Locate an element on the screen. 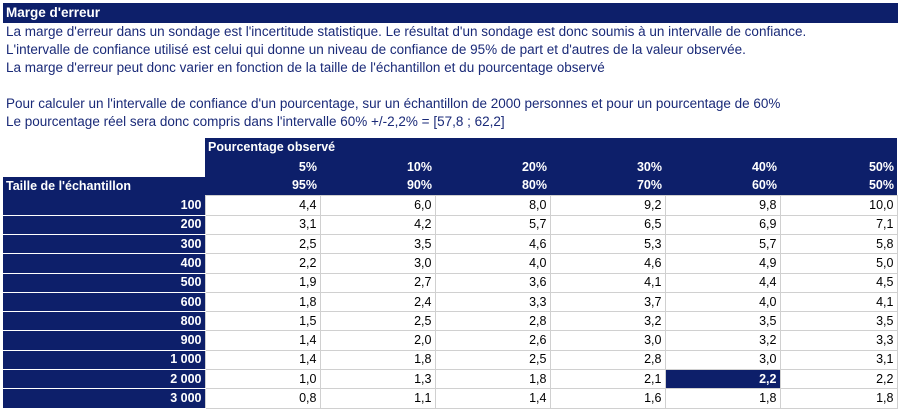 The height and width of the screenshot is (409, 900). header-corner is located at coordinates (104, 148).